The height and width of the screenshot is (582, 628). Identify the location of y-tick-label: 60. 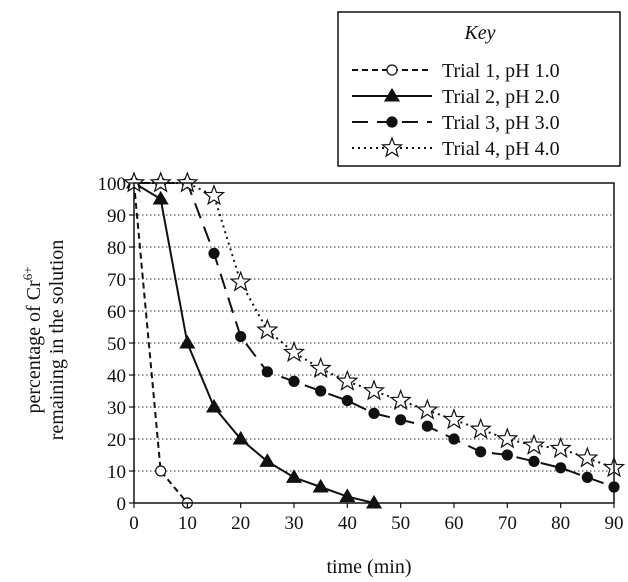
(116, 312).